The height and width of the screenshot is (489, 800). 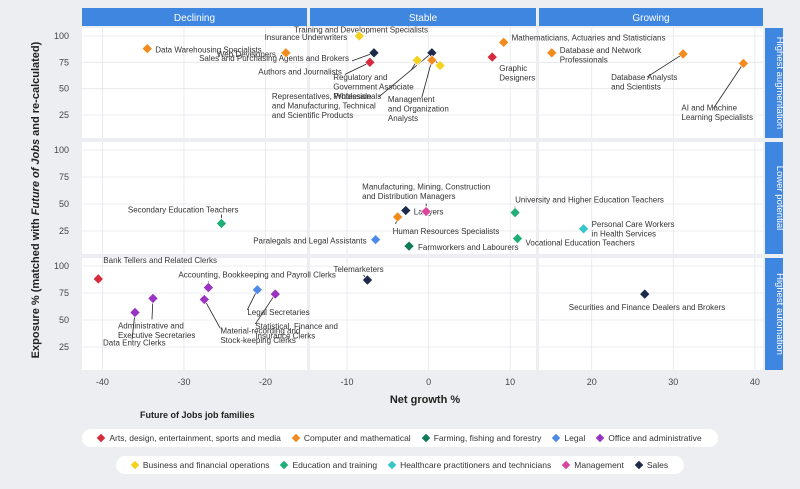 I want to click on y-axis-label-part: Future of Jobs, so click(x=36, y=177).